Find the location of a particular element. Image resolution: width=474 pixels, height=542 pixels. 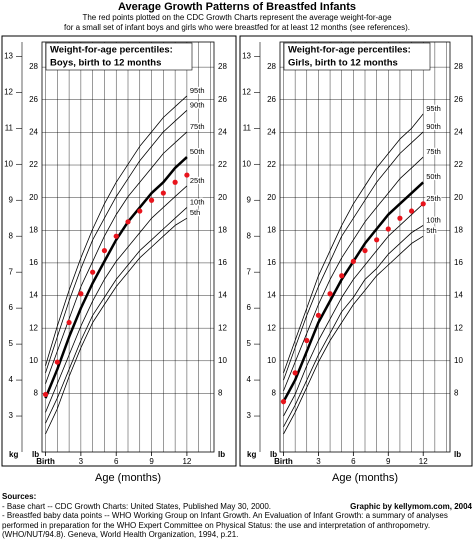

kg-tick-label: 9 is located at coordinates (11, 199).